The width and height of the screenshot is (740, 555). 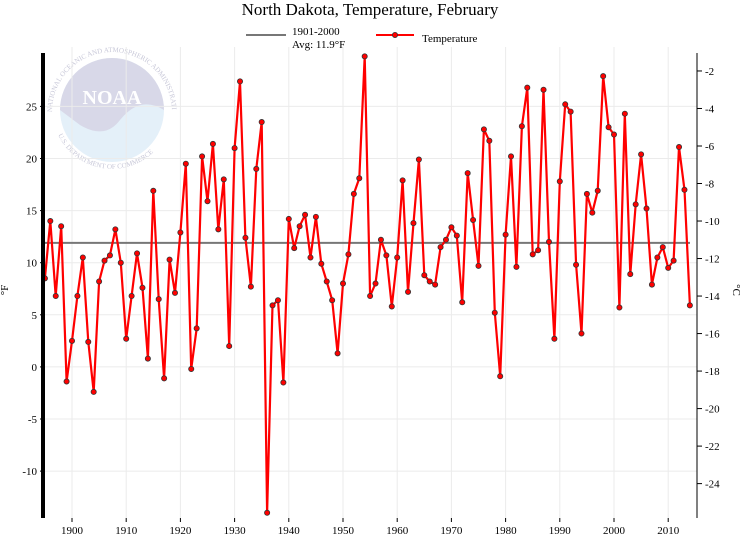 I want to click on y-right-tick-label: -22, so click(x=712, y=447).